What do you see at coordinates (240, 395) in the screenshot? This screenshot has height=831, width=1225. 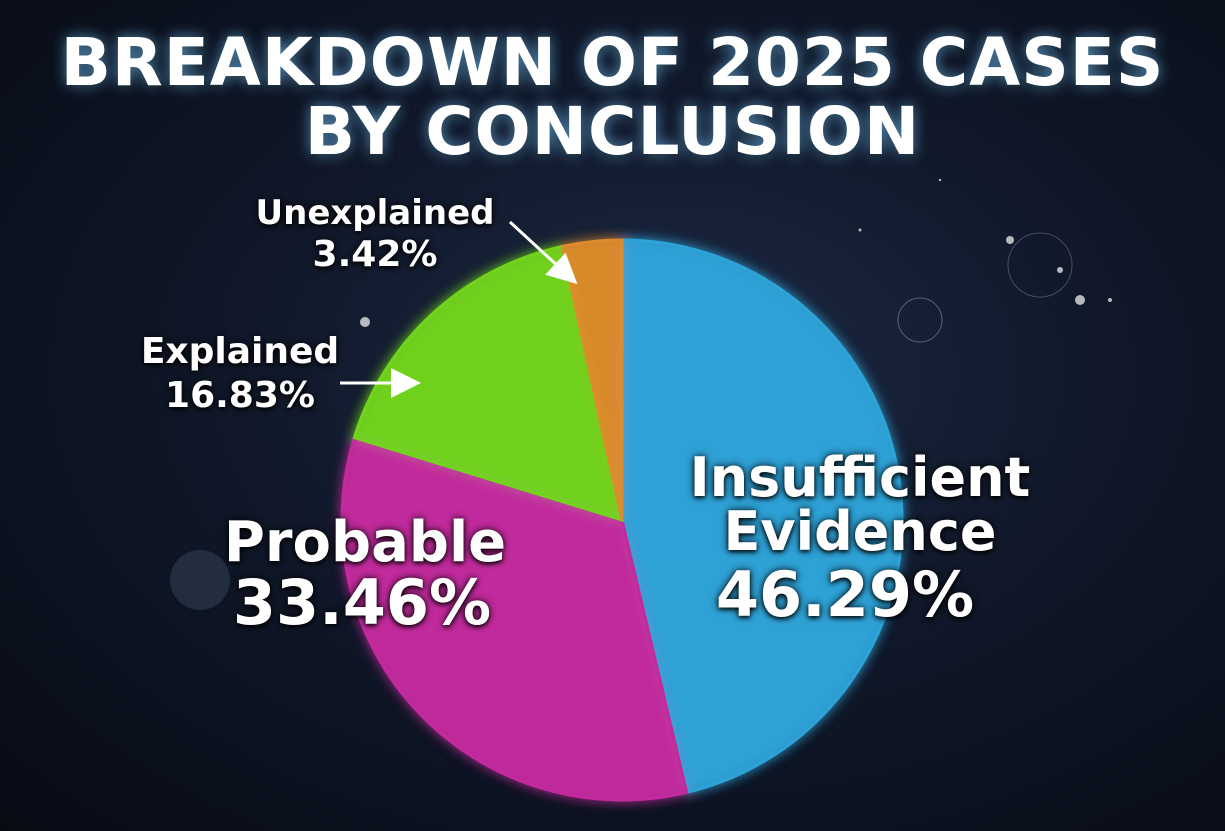 I see `value-label: 16.83%` at bounding box center [240, 395].